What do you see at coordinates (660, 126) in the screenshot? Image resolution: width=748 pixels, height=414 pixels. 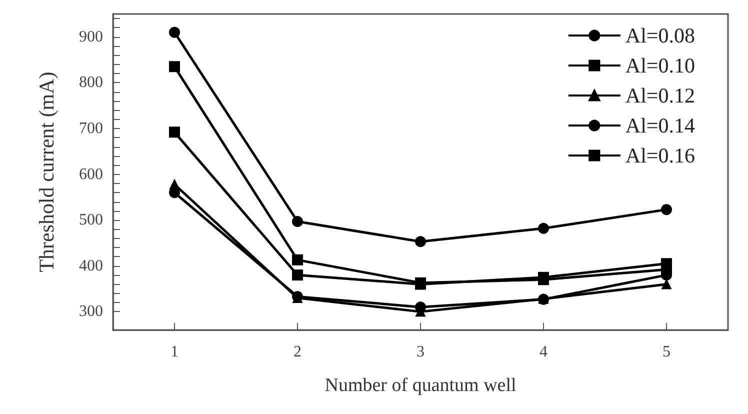 I see `legend-label: Al=0.14` at bounding box center [660, 126].